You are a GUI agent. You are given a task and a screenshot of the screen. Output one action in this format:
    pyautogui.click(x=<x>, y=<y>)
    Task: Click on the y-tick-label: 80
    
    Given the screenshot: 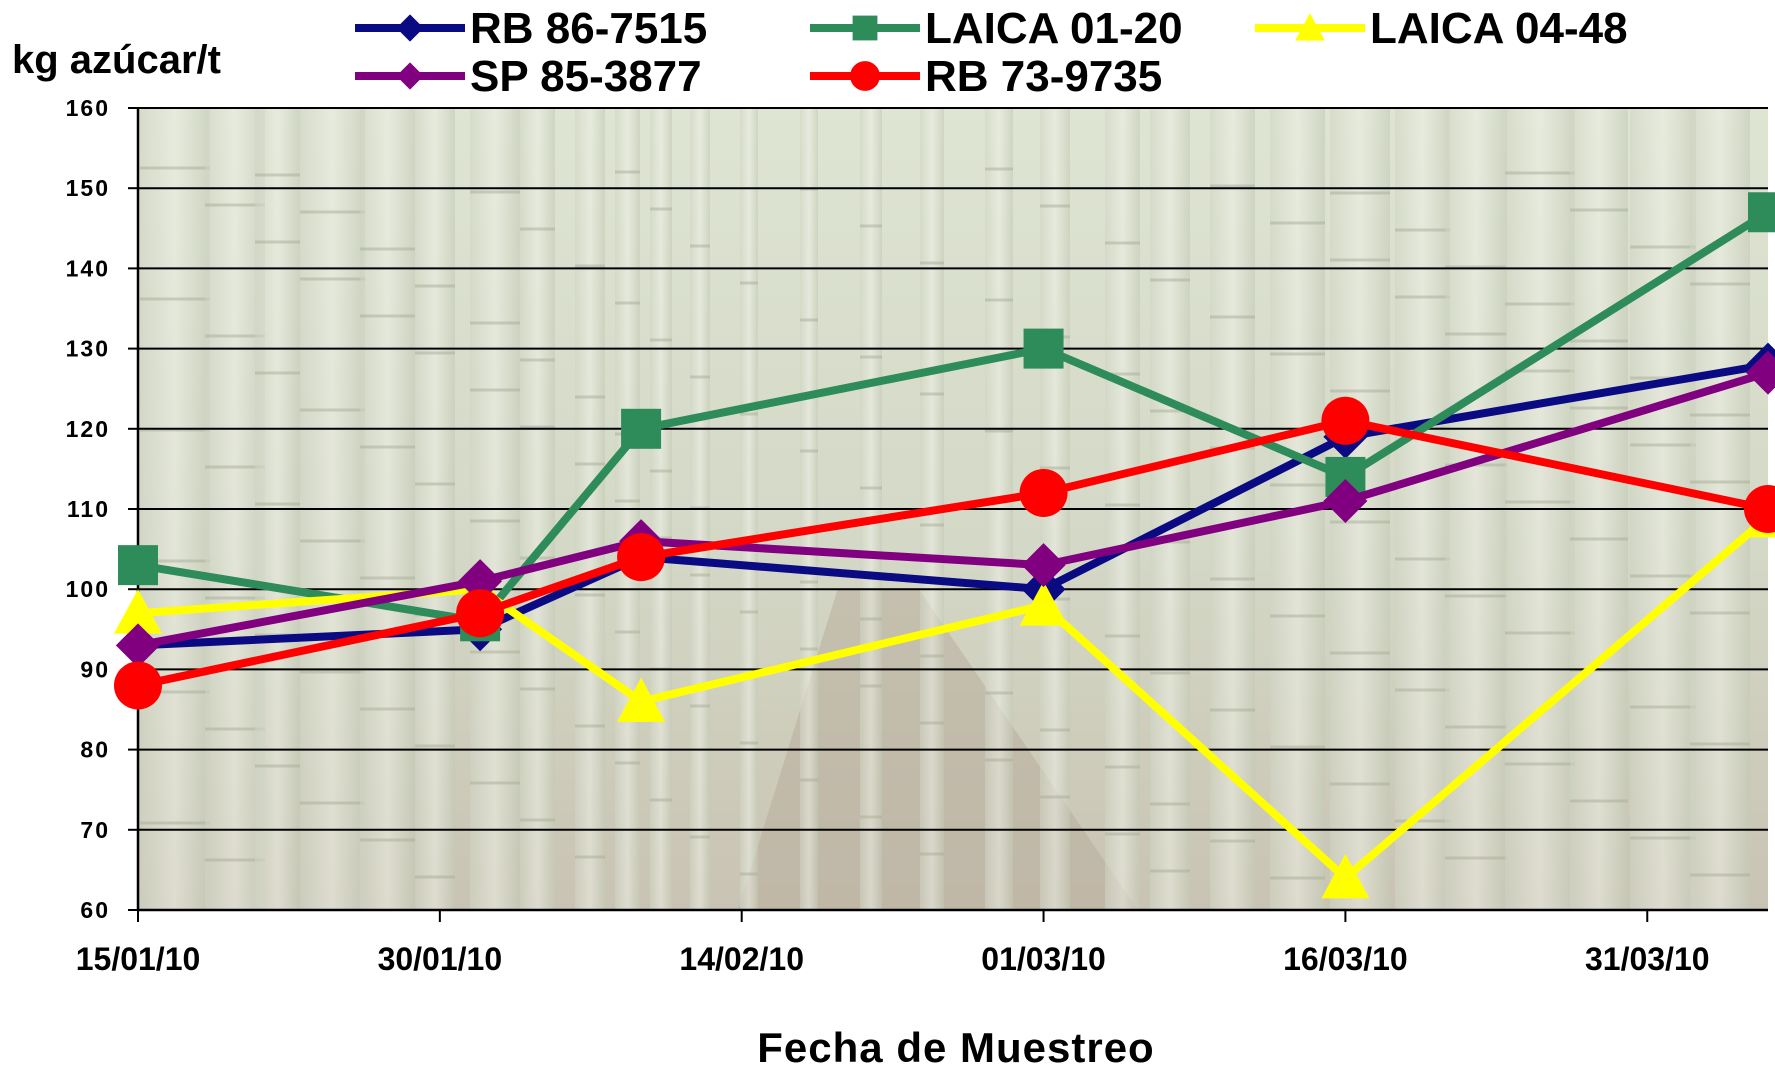 What is the action you would take?
    pyautogui.click(x=95, y=750)
    